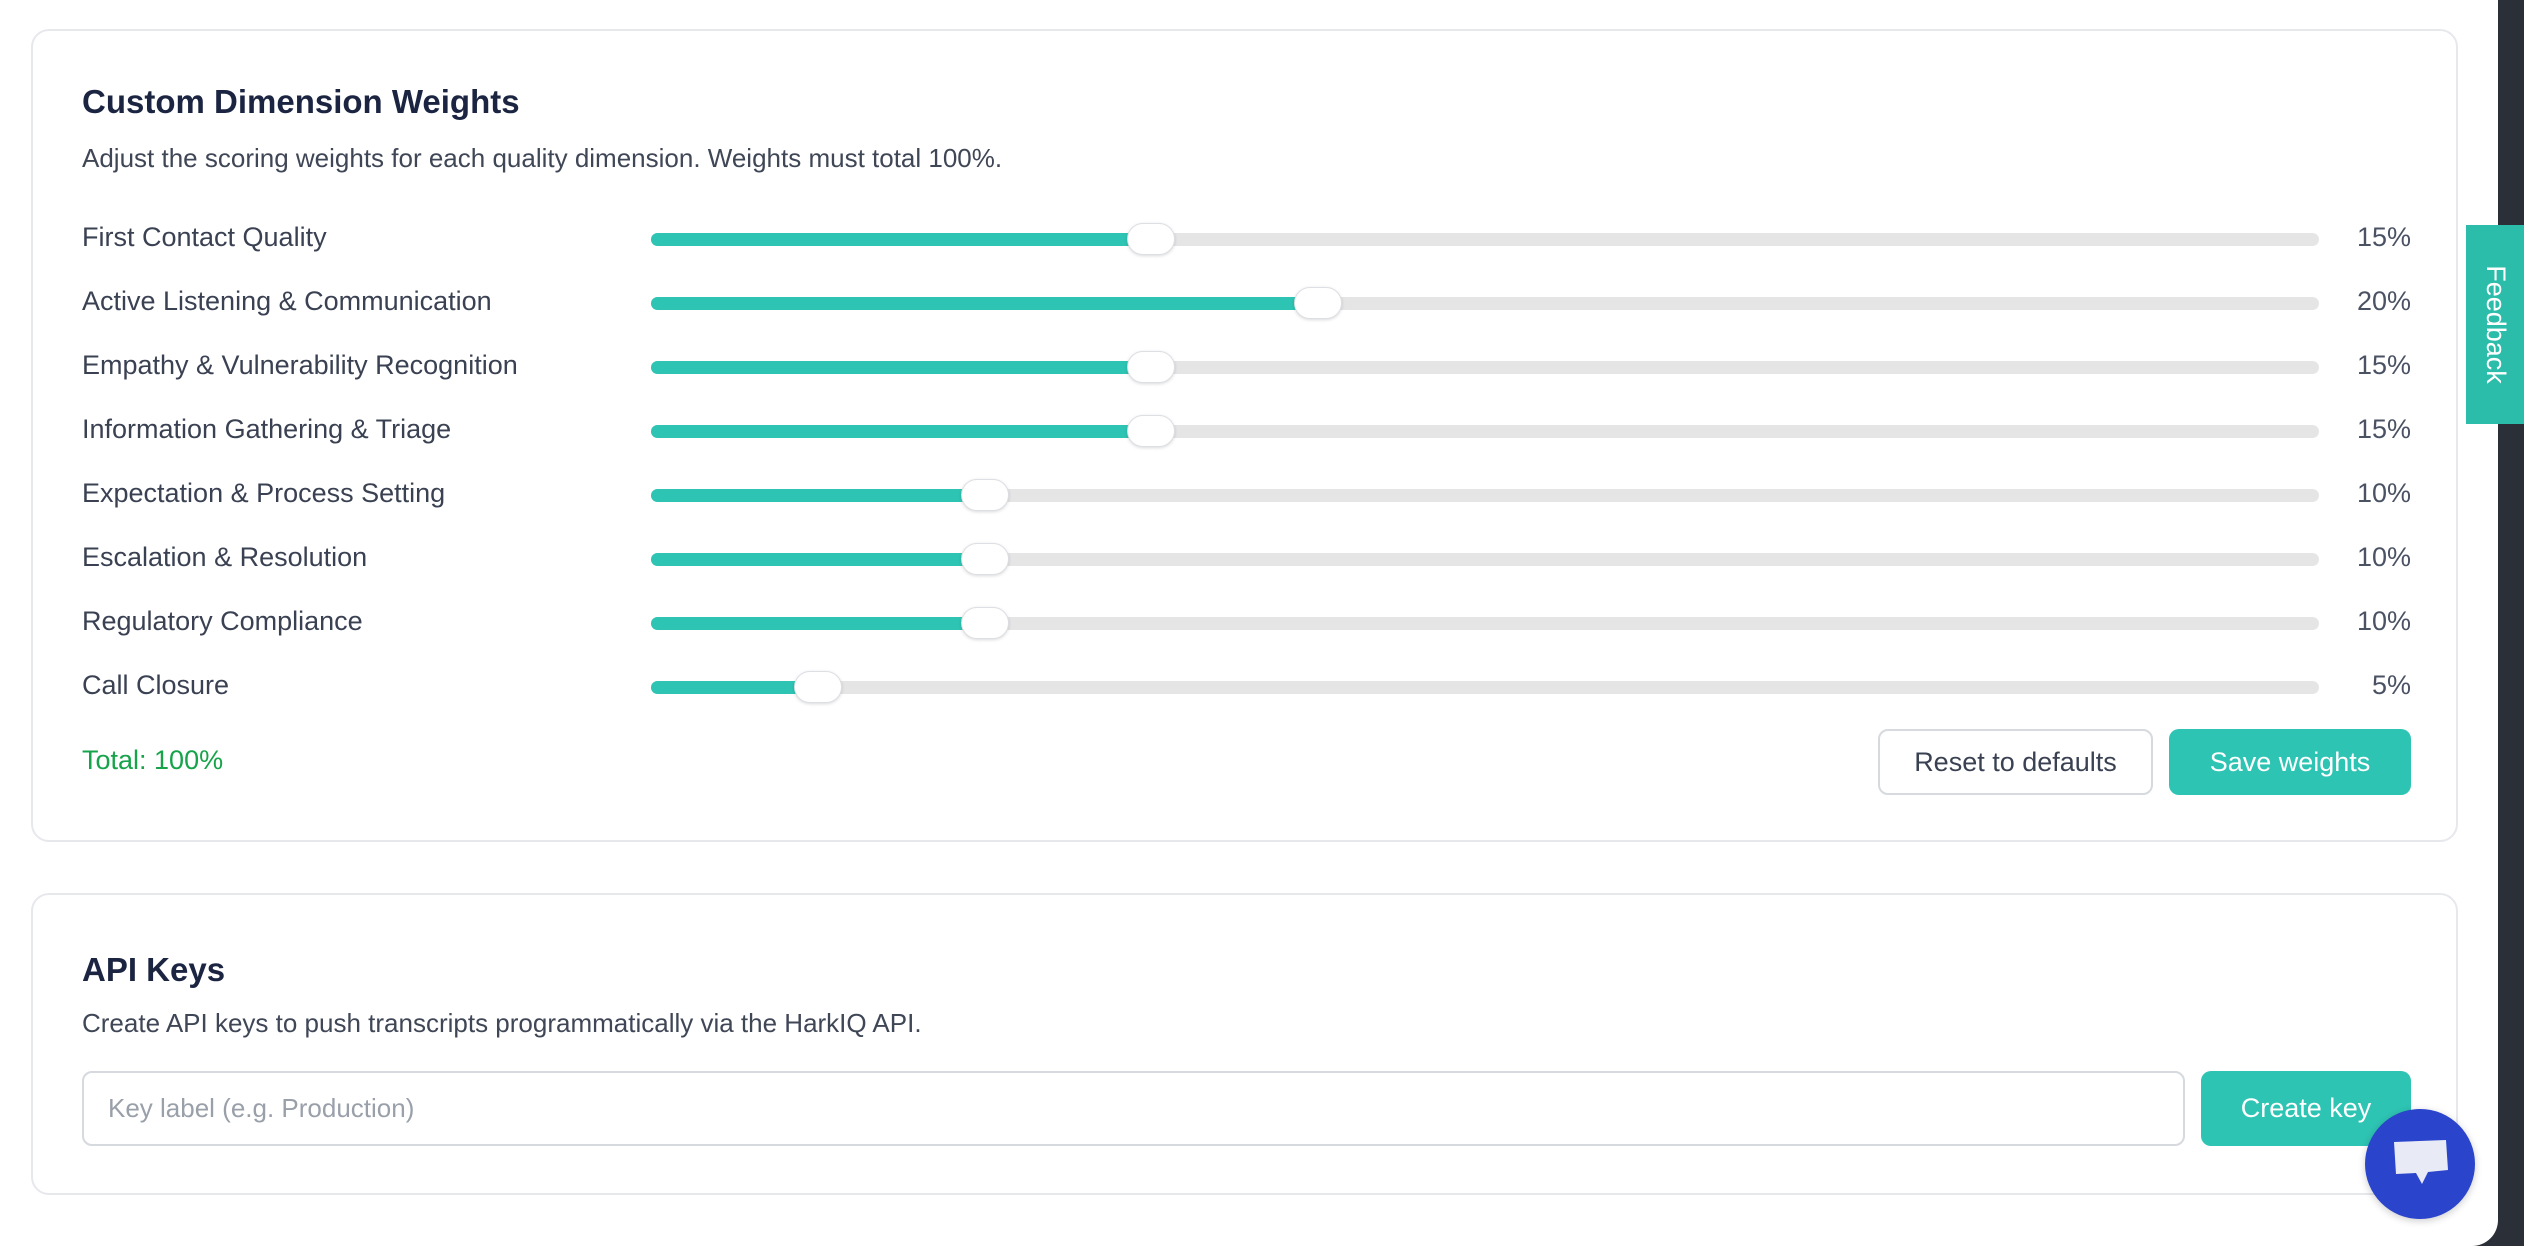 This screenshot has width=2524, height=1246. I want to click on feedback-label: Feedback, so click(2495, 324).